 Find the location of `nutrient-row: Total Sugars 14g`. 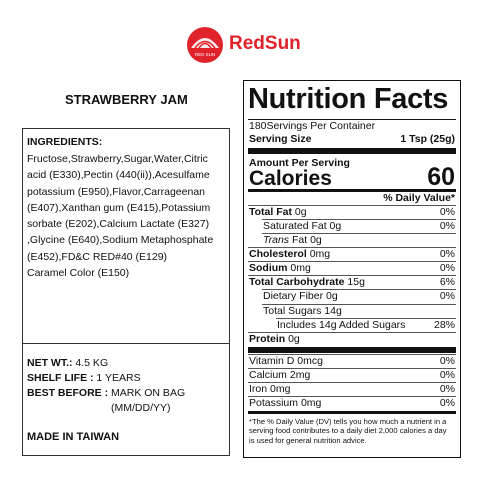

nutrient-row: Total Sugars 14g is located at coordinates (359, 311).